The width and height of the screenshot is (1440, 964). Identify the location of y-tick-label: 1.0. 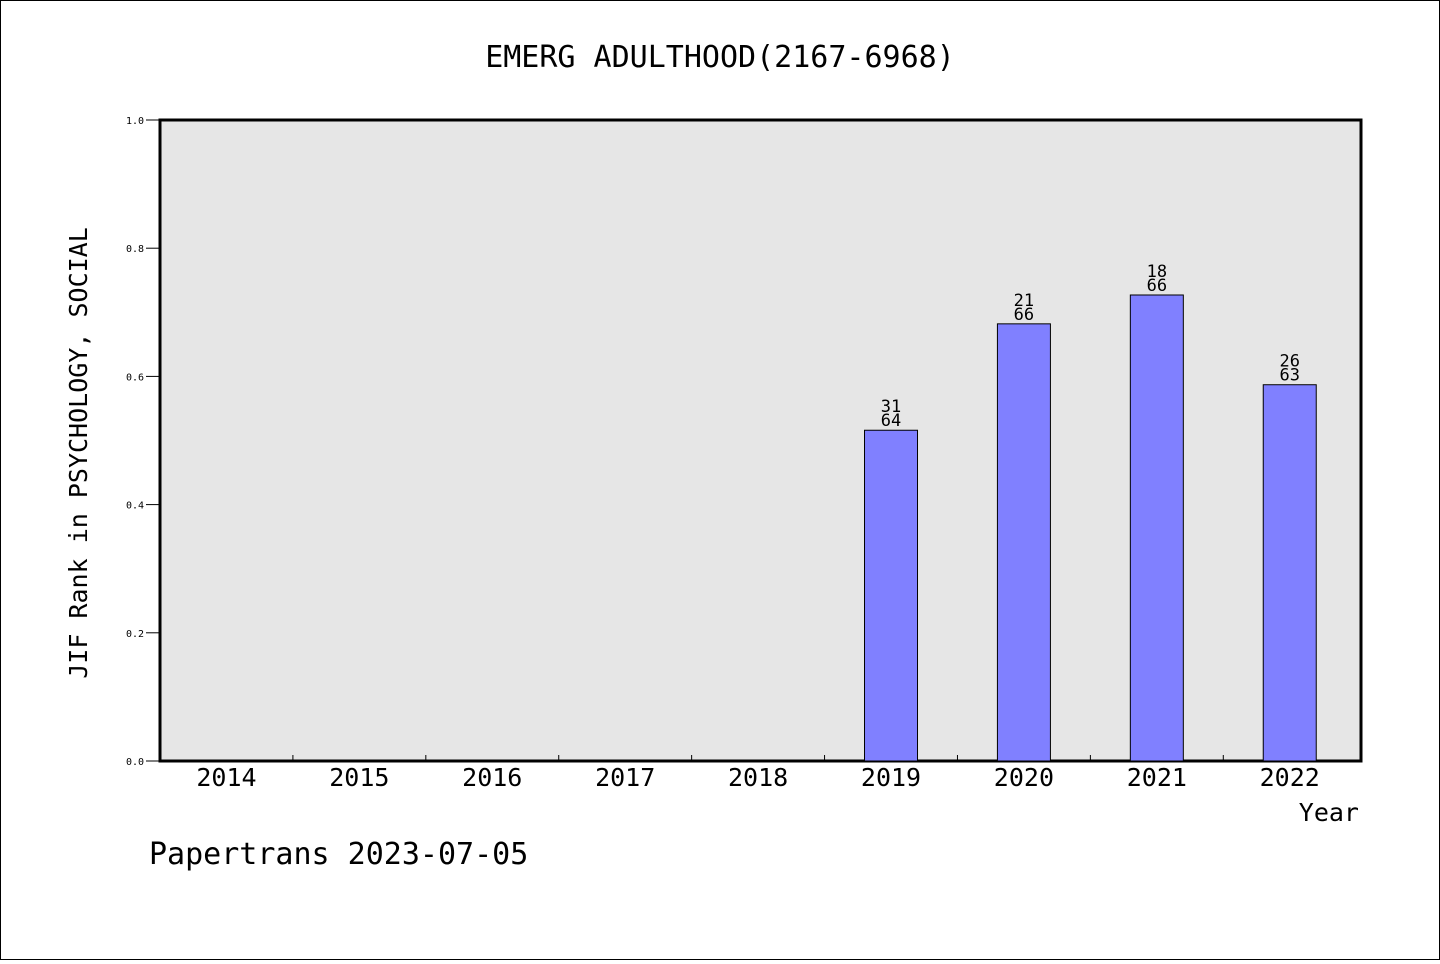
(135, 121).